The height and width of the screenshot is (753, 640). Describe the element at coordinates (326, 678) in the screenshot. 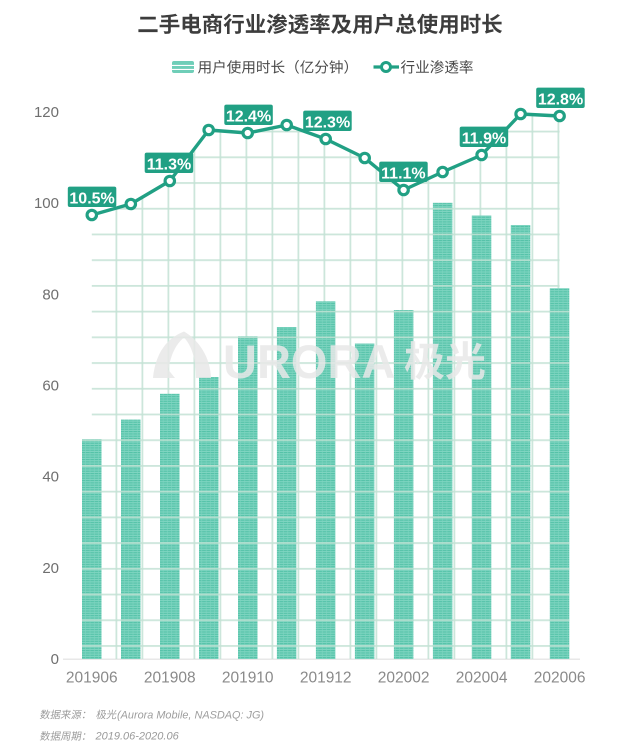

I see `svg-text: 201912` at that location.